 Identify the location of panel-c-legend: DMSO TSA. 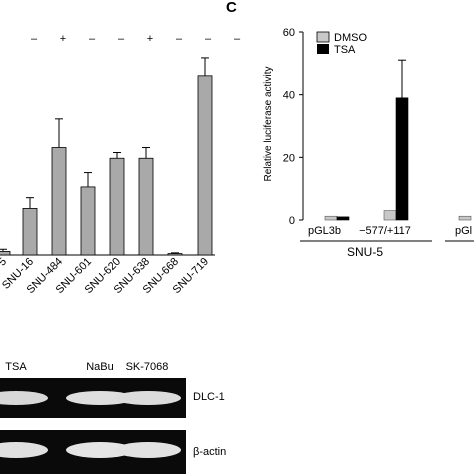
(341, 43).